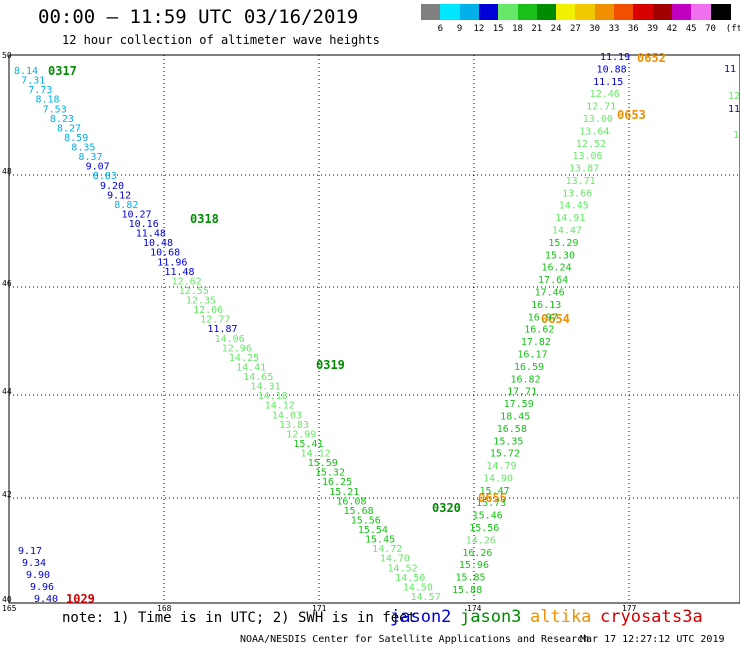 The image size is (740, 650). What do you see at coordinates (529, 367) in the screenshot?
I see `swh-value: 16.59` at bounding box center [529, 367].